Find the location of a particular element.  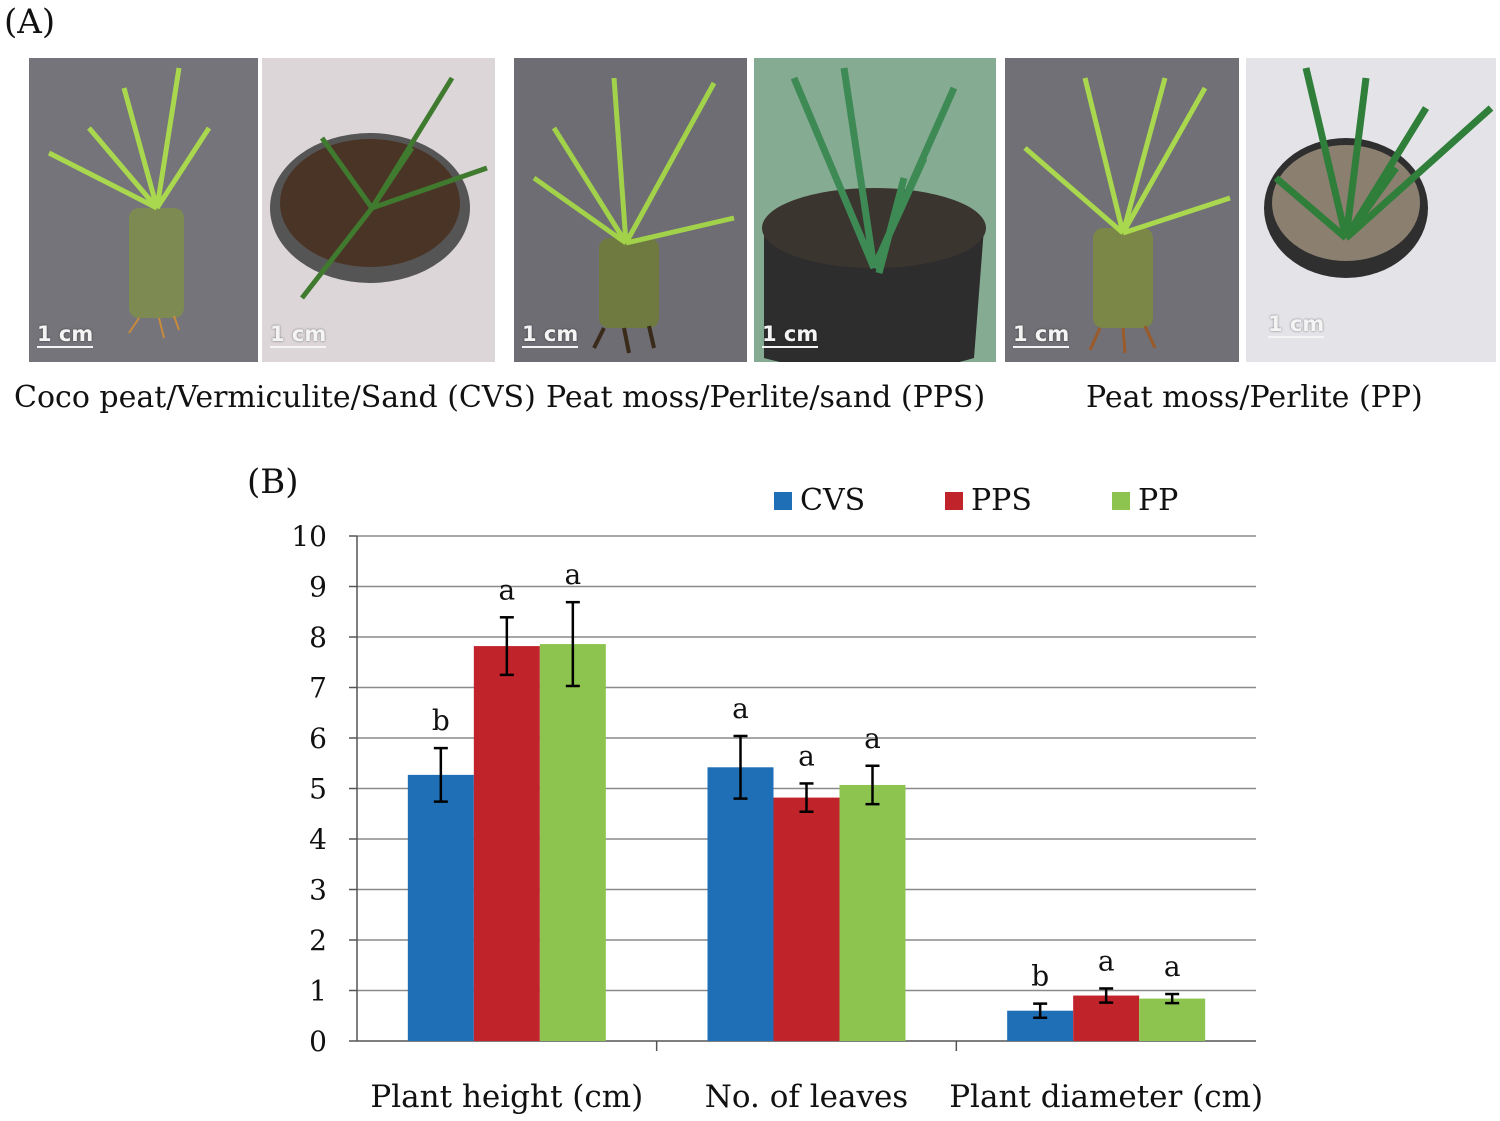

photo-cvs-plug: 1 cm is located at coordinates (143, 210).